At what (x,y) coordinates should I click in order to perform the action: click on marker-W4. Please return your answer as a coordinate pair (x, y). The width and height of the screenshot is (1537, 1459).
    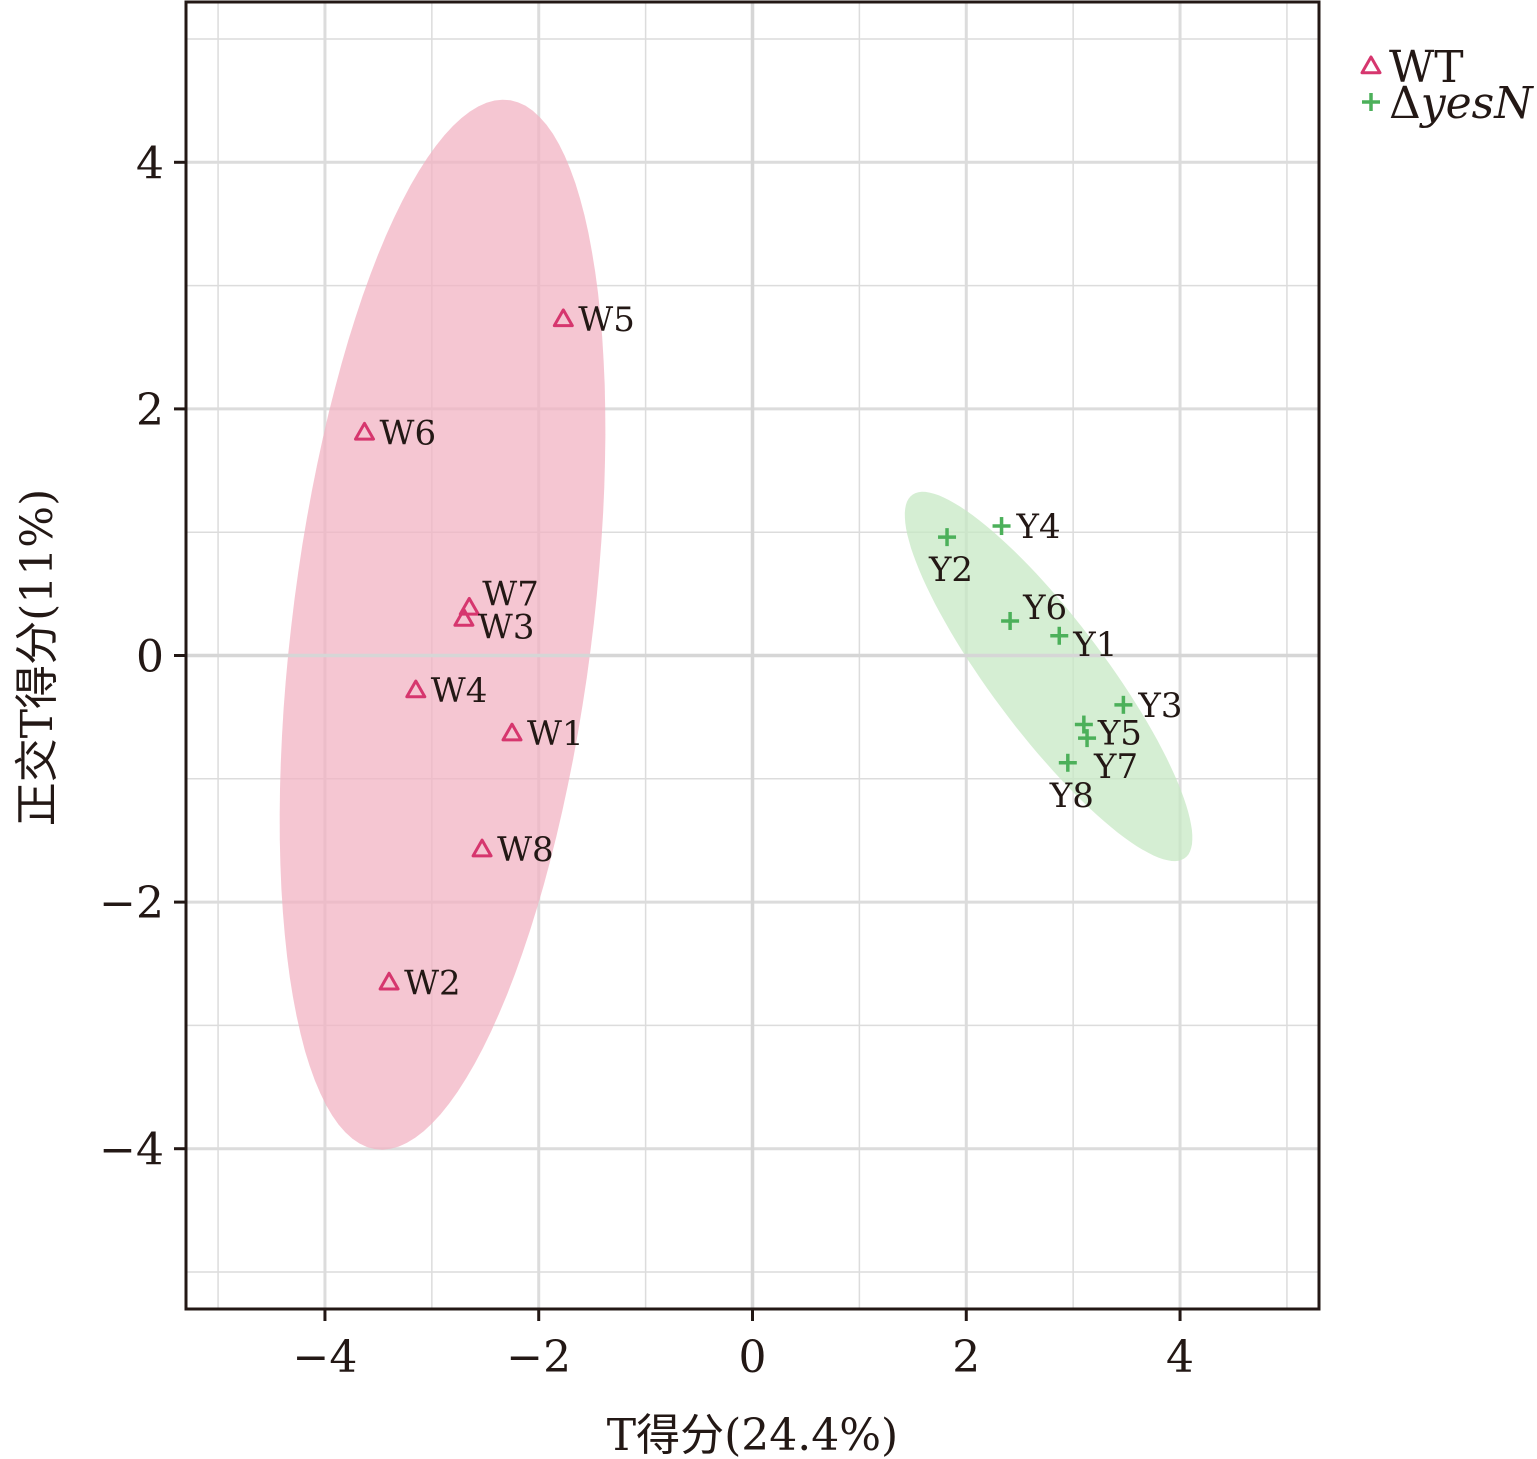
    Looking at the image, I should click on (416, 689).